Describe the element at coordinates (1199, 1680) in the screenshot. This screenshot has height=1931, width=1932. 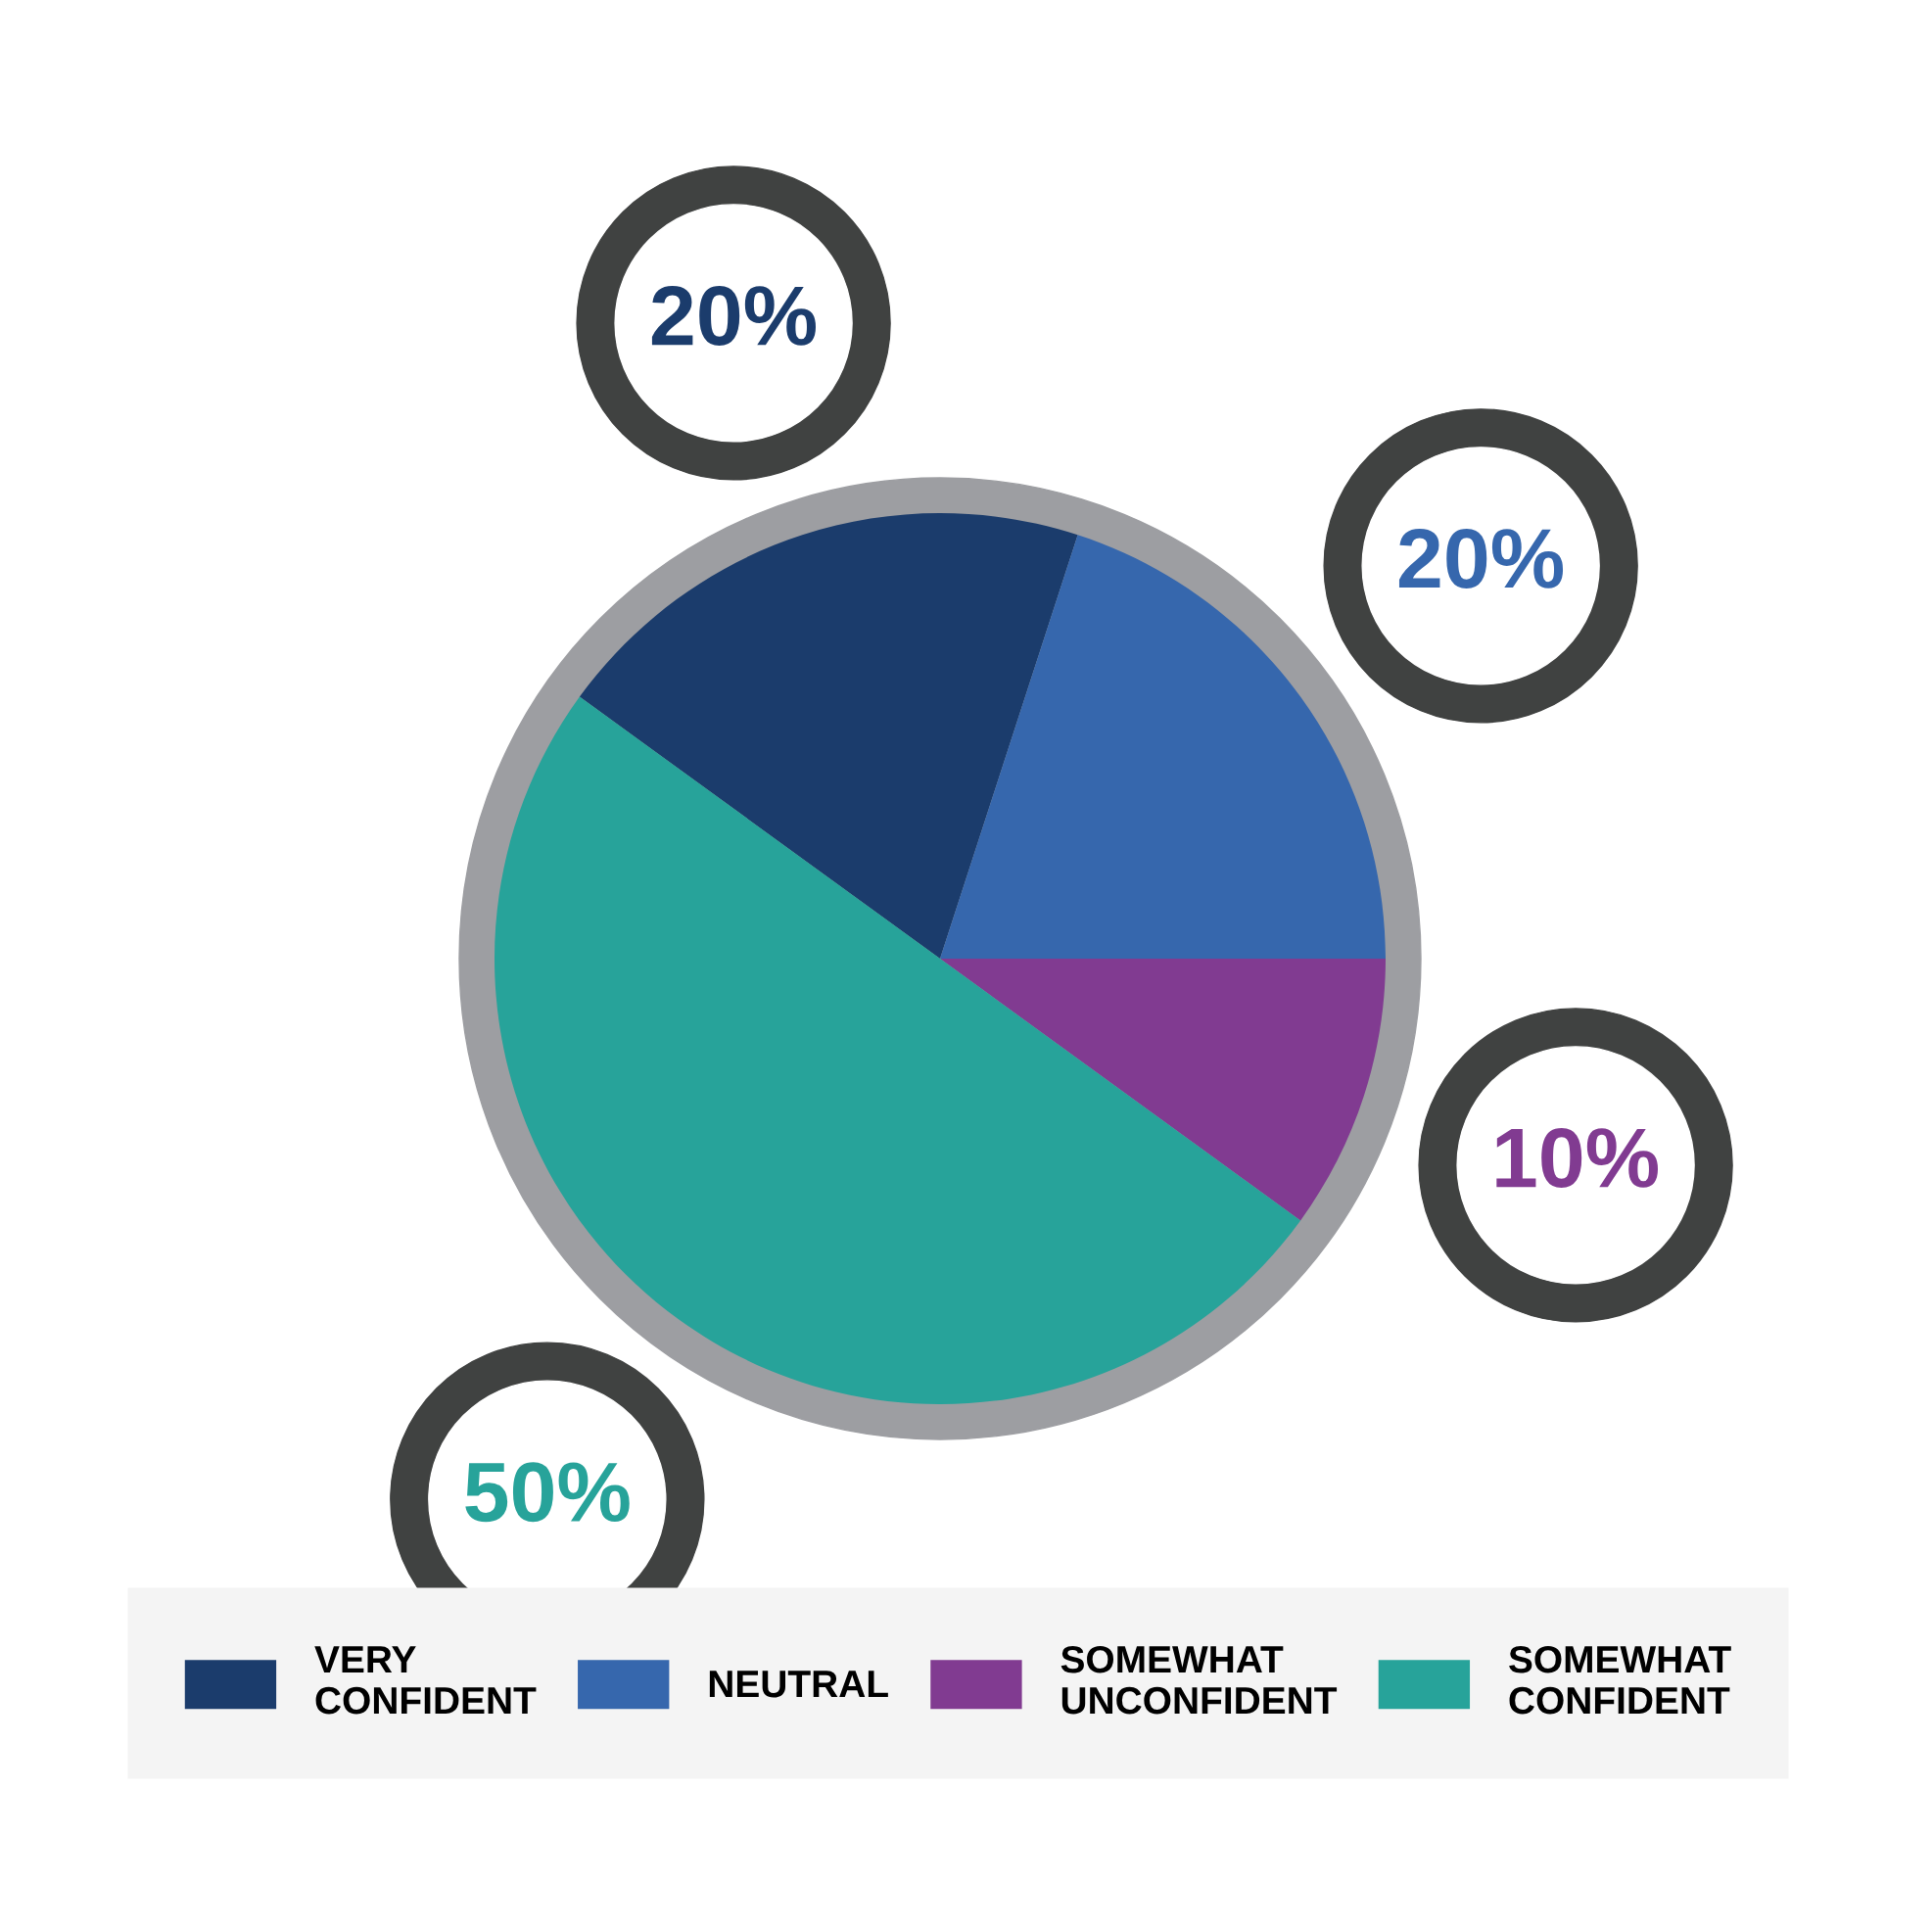
I see `legend-label: SOMEWHAT UNCONFIDENT` at that location.